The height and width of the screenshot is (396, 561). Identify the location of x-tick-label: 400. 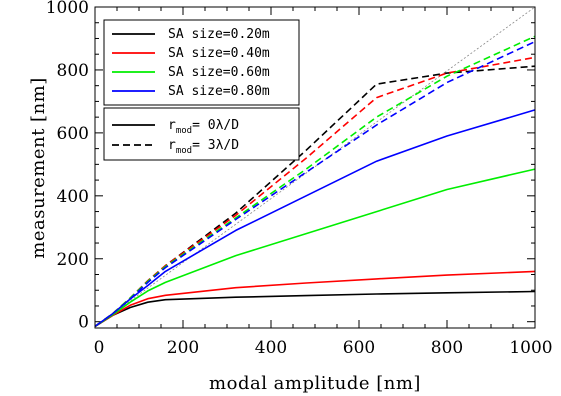
(271, 348).